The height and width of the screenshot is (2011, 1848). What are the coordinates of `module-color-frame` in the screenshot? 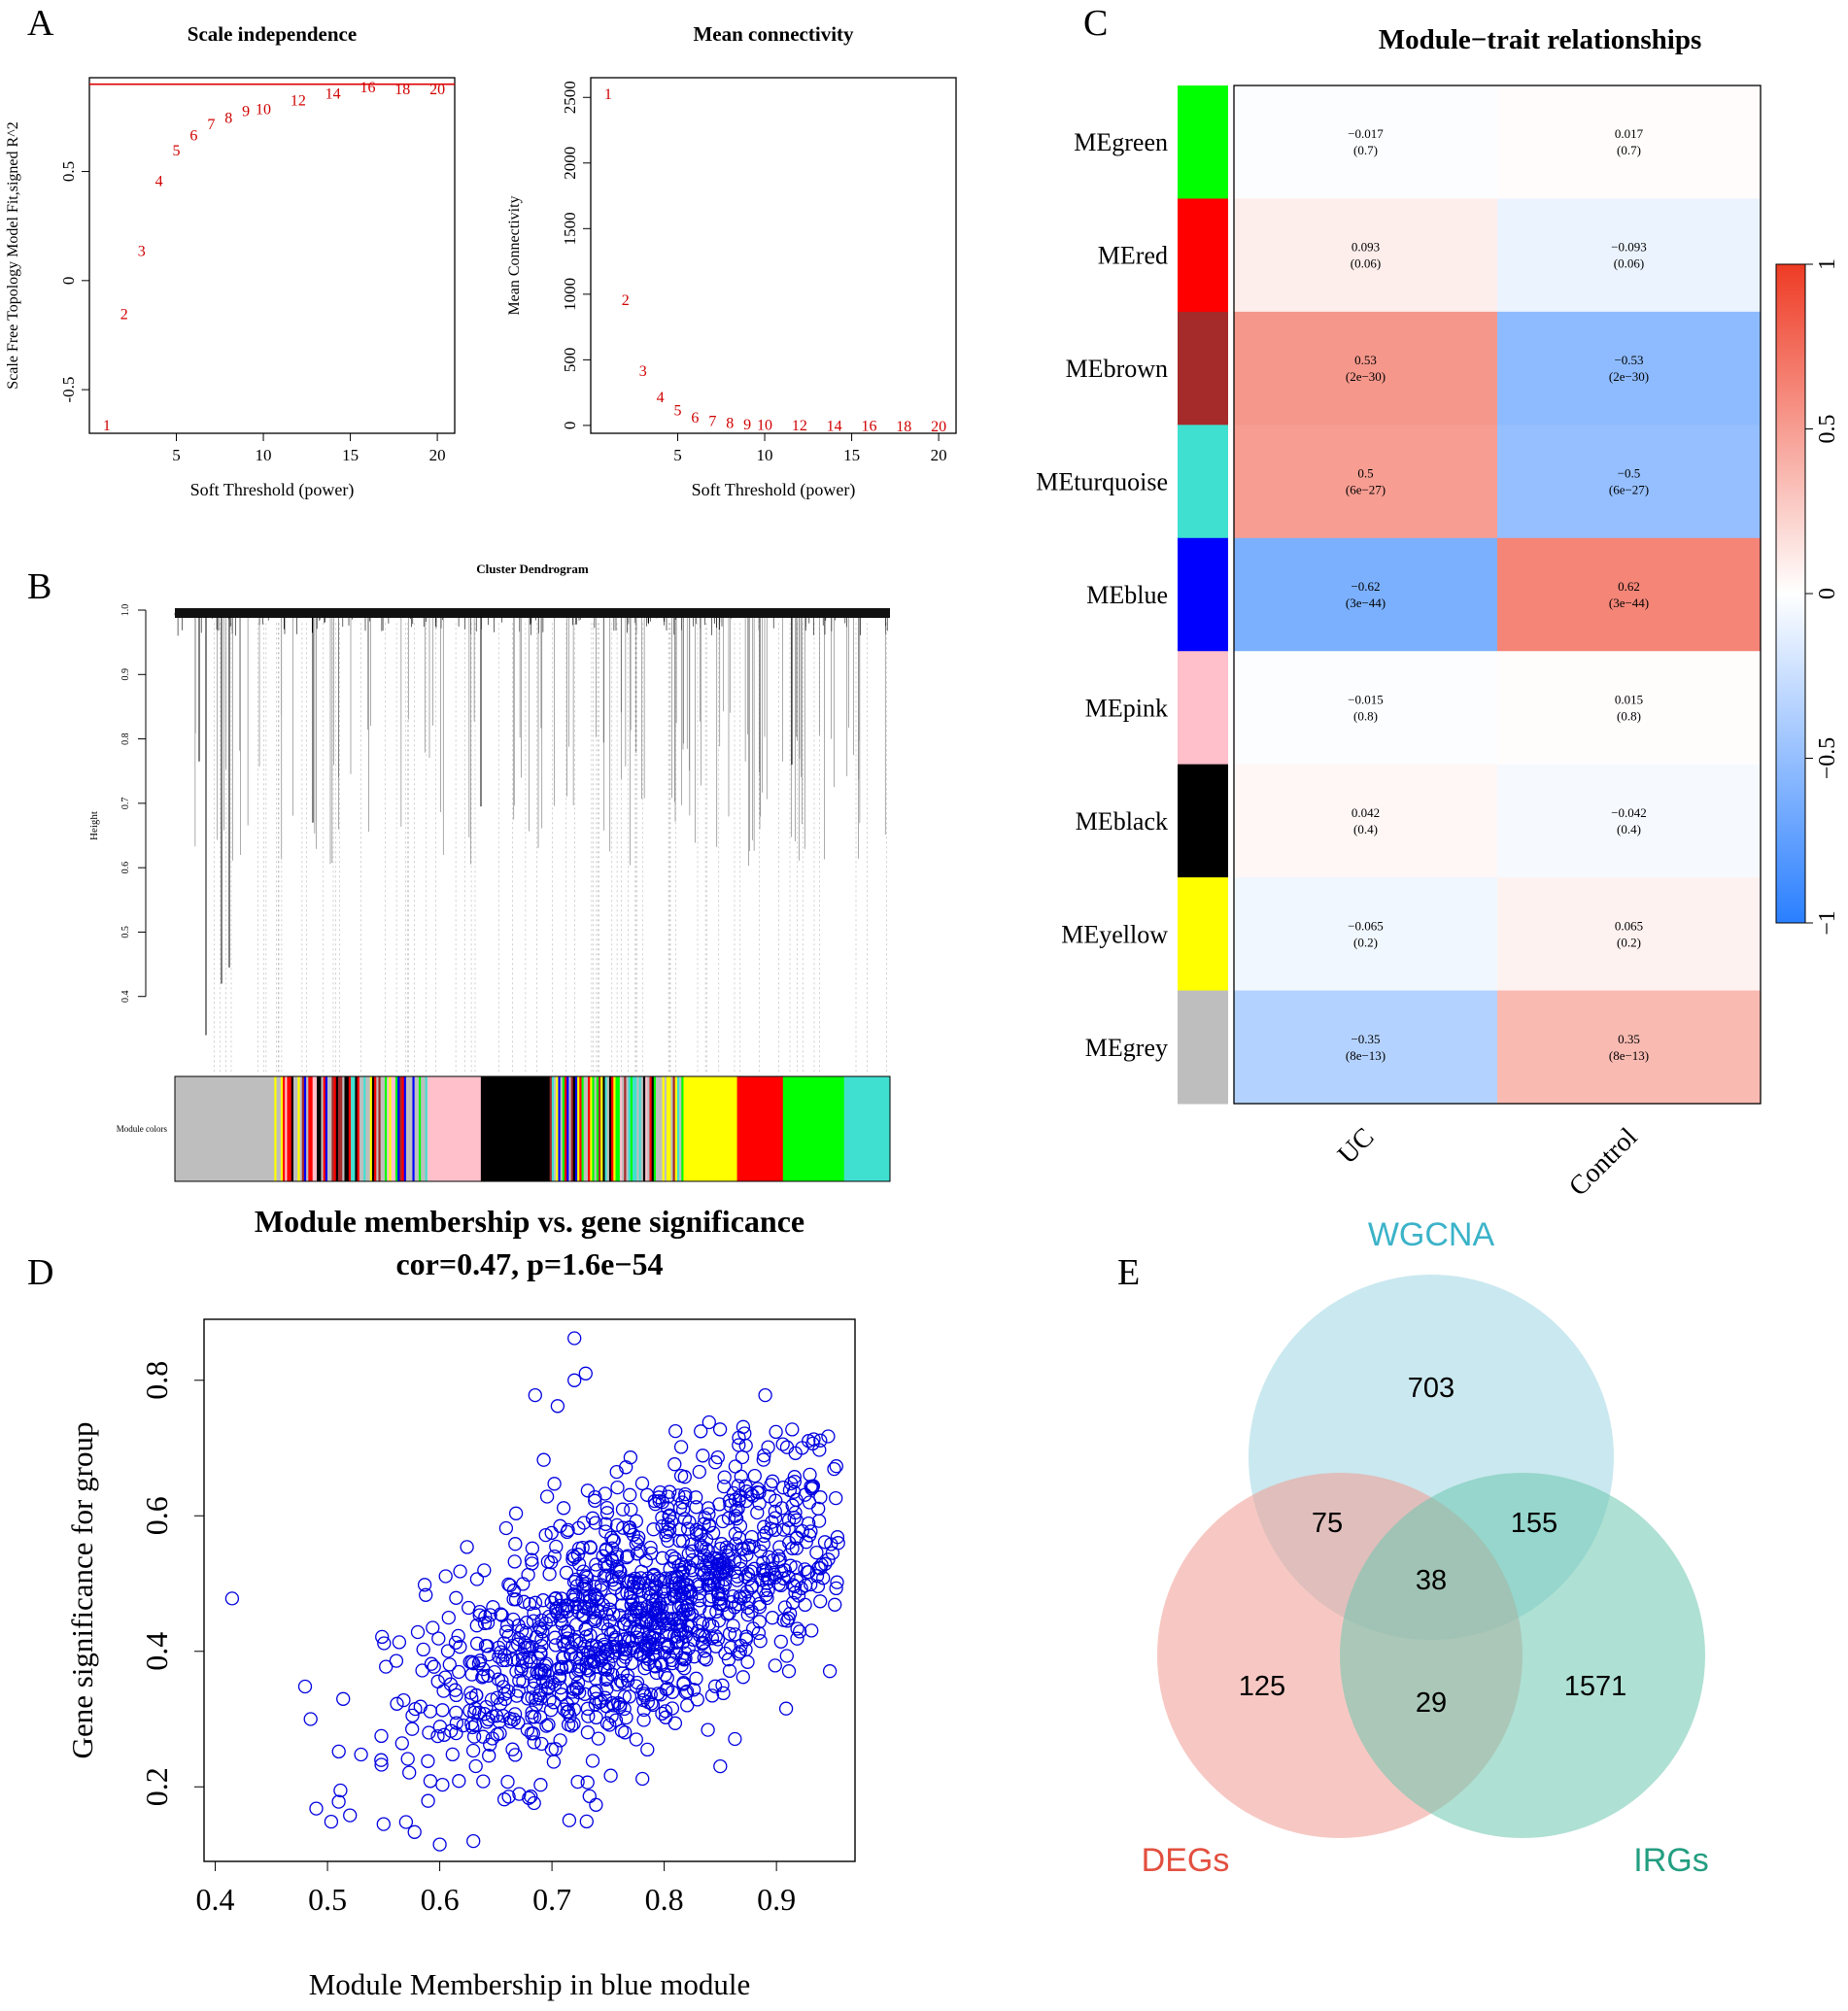 It's located at (532, 1129).